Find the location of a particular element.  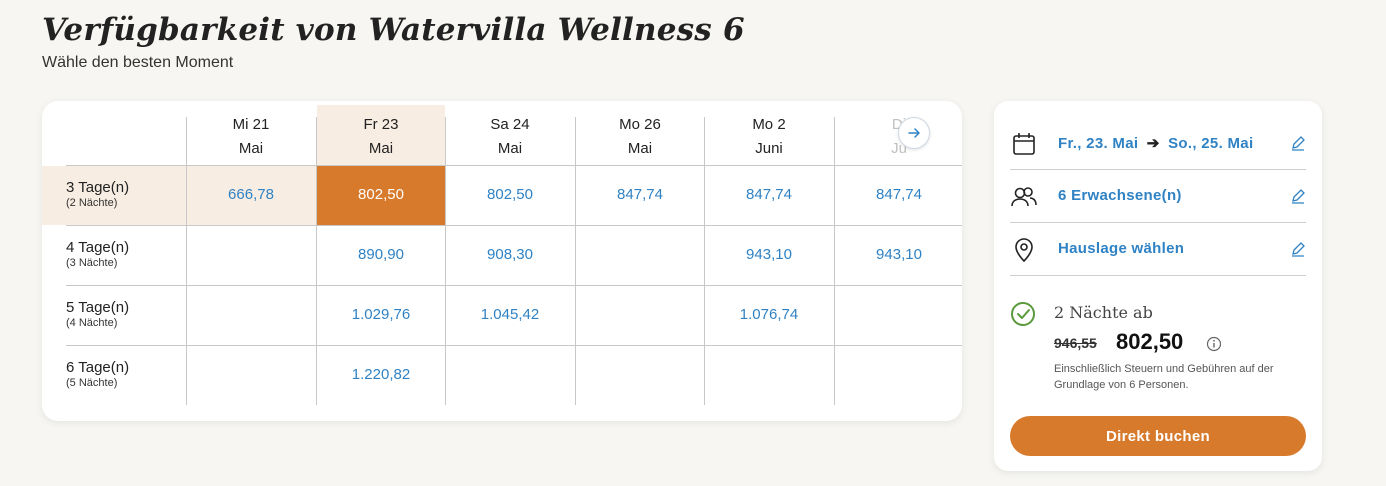

date-from: Fr., 23. Mai is located at coordinates (1098, 143).